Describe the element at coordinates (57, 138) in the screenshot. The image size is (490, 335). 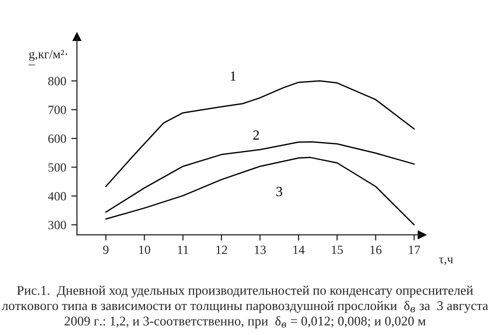
I see `y-tick-label: 600` at that location.